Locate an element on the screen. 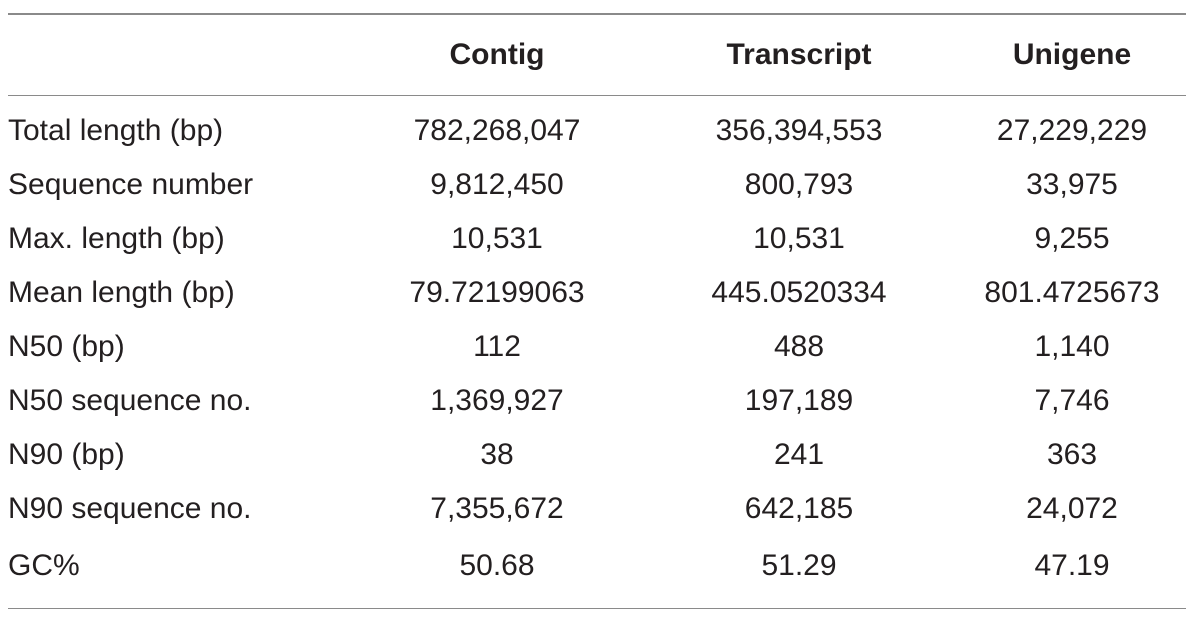 This screenshot has height=621, width=1200. contig-value: 10,531 is located at coordinates (497, 238).